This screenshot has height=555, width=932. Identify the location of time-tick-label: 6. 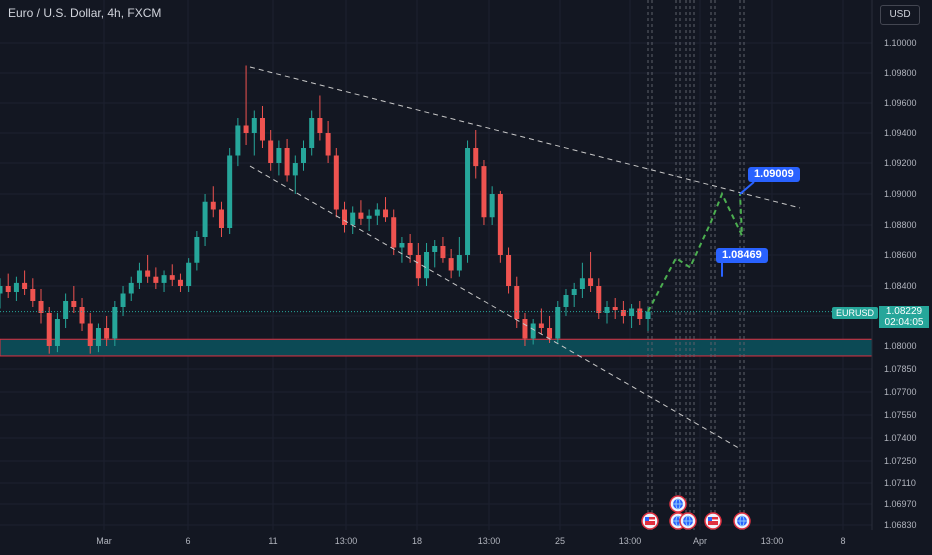
(187, 541).